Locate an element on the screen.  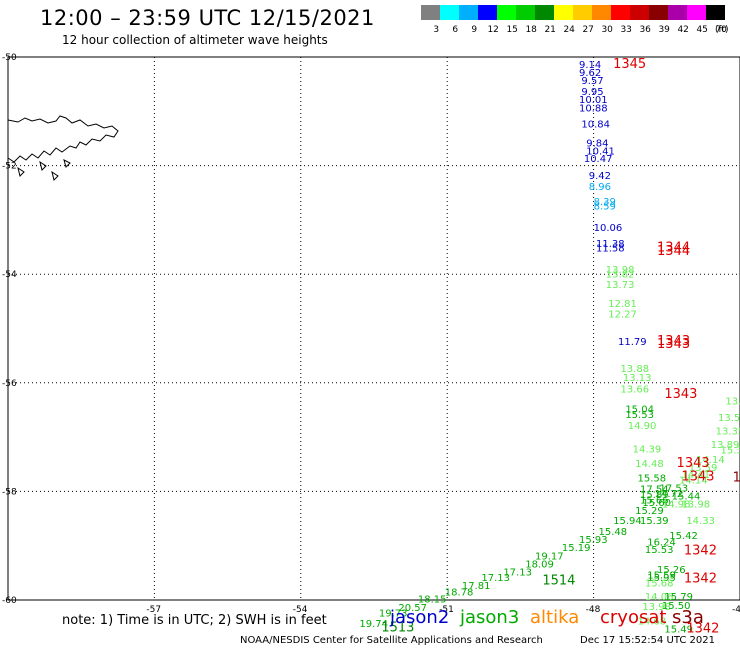
wave-height-value: 9.57 is located at coordinates (592, 81).